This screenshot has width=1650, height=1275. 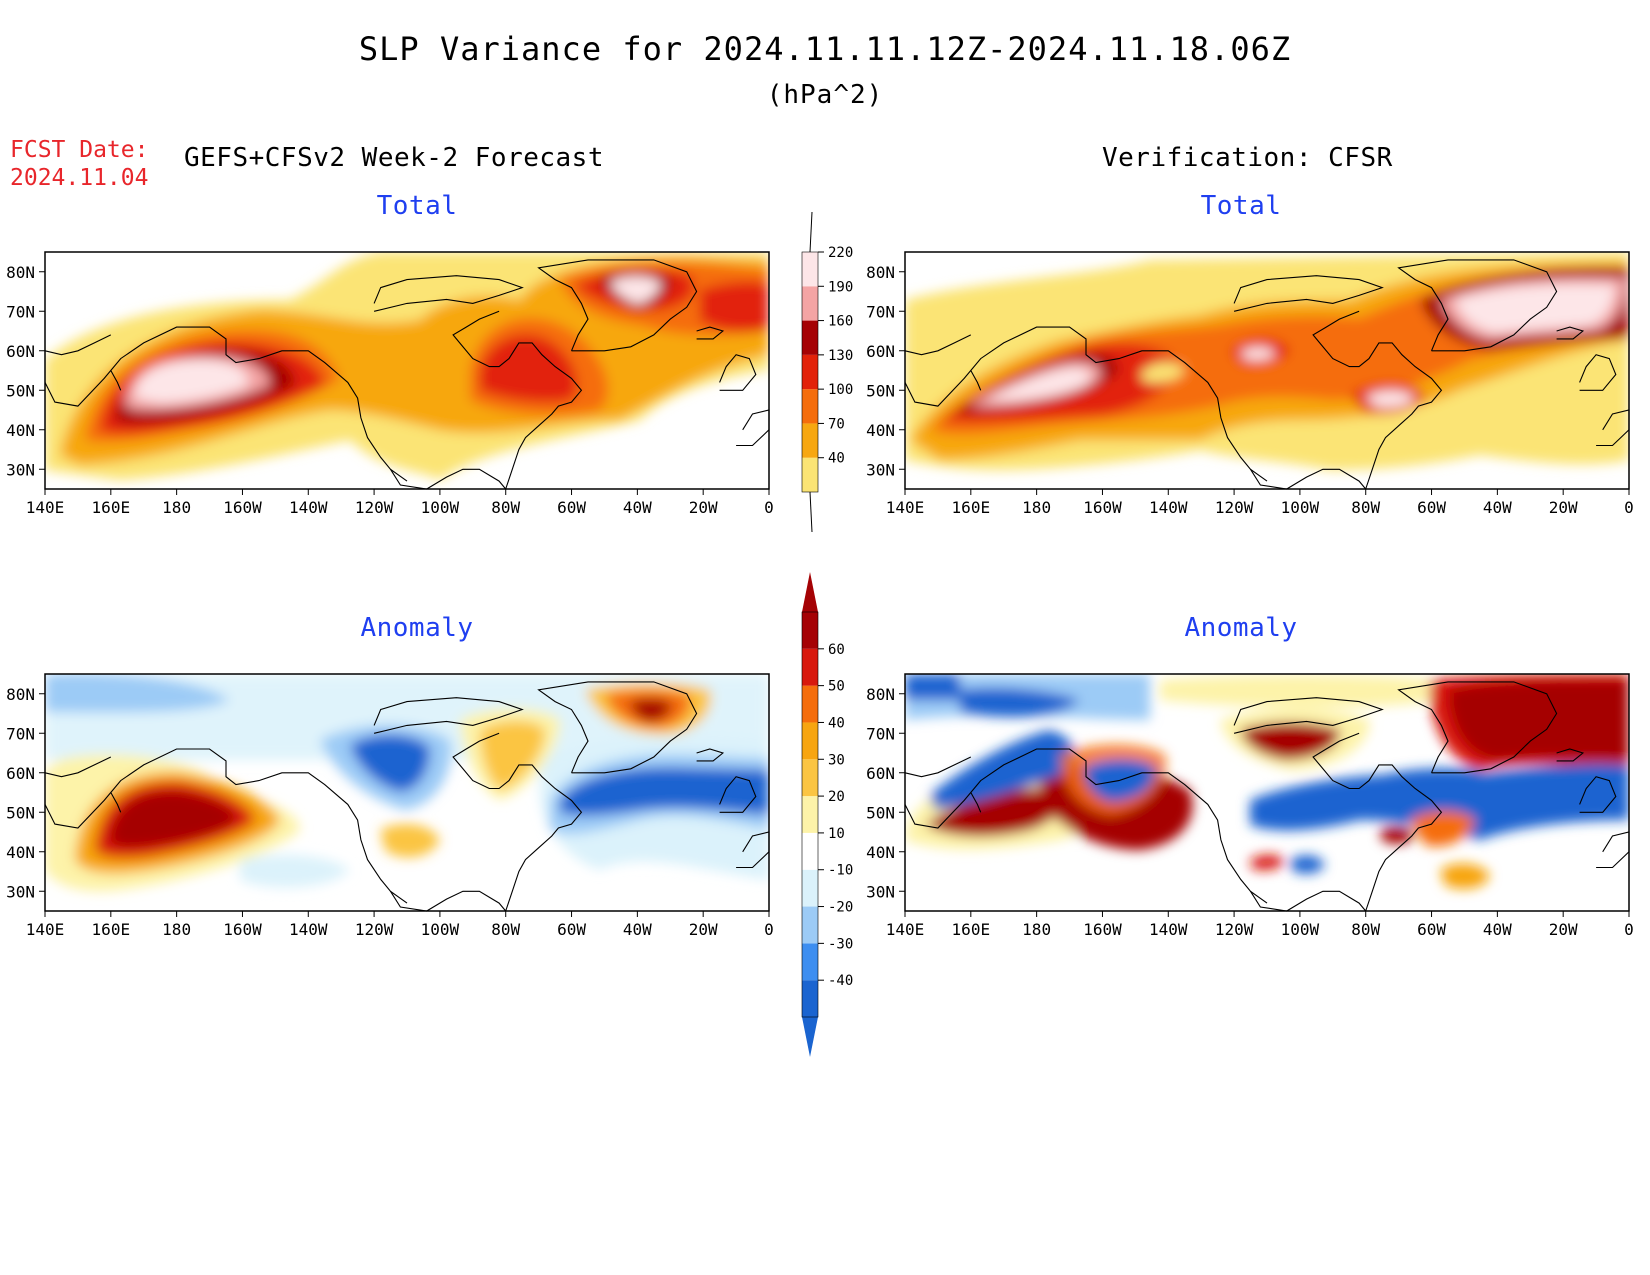 What do you see at coordinates (880, 812) in the screenshot?
I see `verification-anomaly-lat-label: 50N` at bounding box center [880, 812].